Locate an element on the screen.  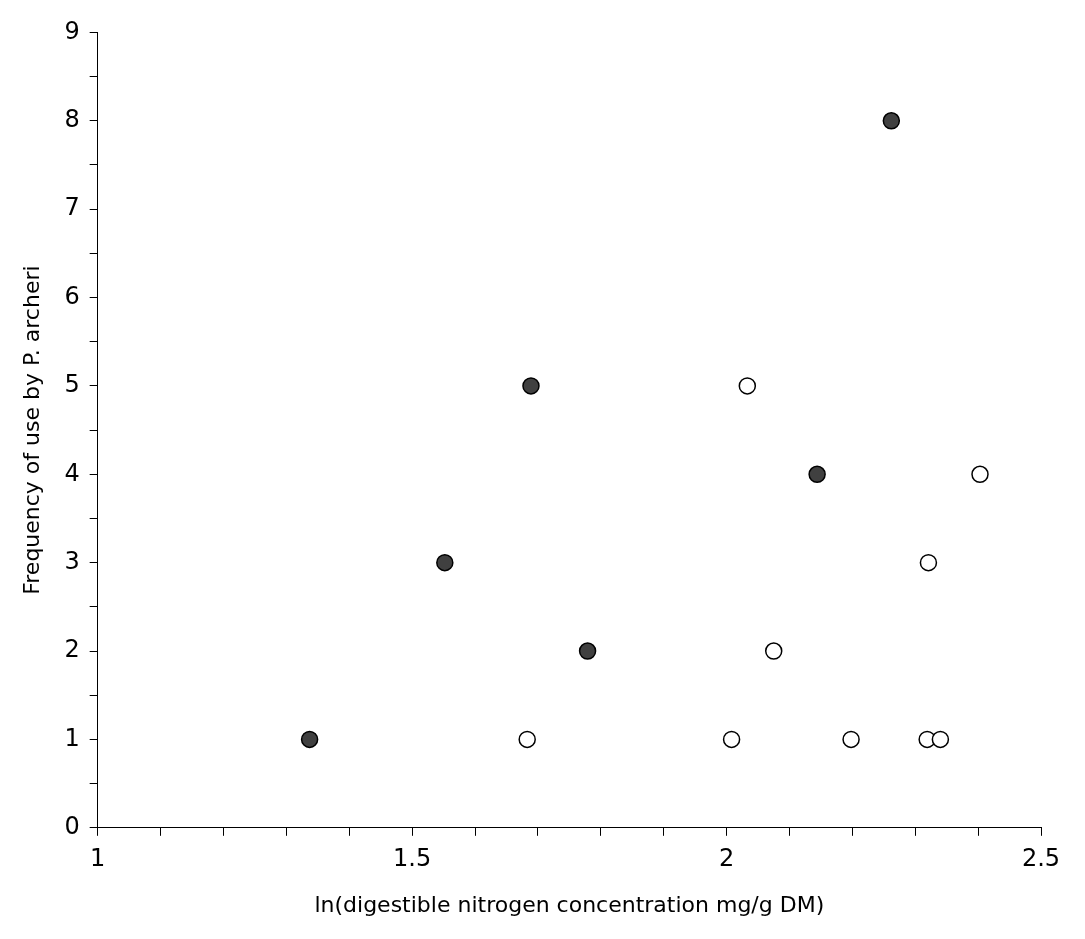
y-tick-label: 5 is located at coordinates (72, 384).